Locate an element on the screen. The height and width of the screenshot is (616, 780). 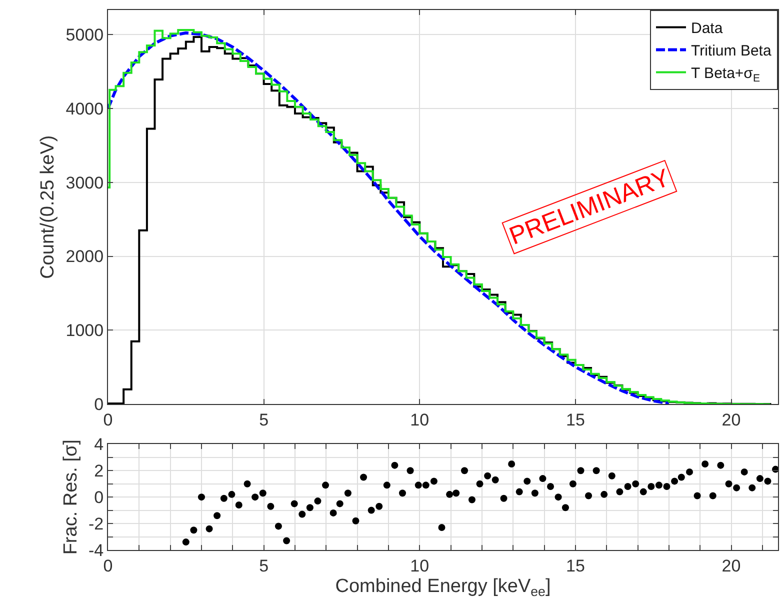
y-axis-title: Count/(0.25 keV) is located at coordinates (48, 207).